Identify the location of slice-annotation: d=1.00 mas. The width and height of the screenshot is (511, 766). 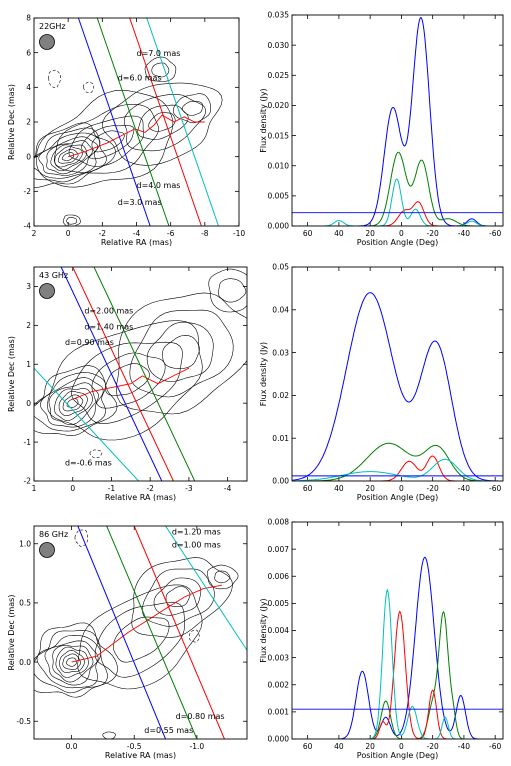
(196, 544).